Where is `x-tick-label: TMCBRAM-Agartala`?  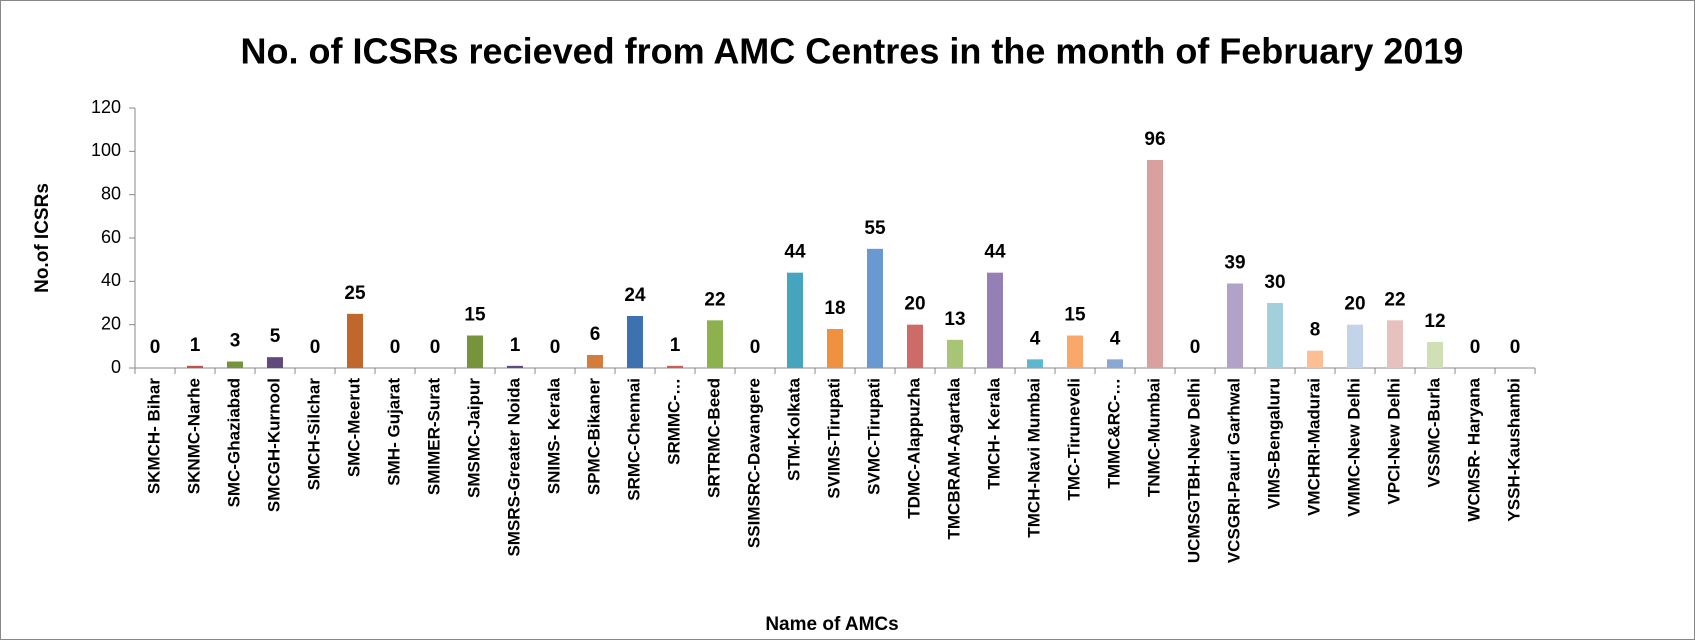 x-tick-label: TMCBRAM-Agartala is located at coordinates (953, 458).